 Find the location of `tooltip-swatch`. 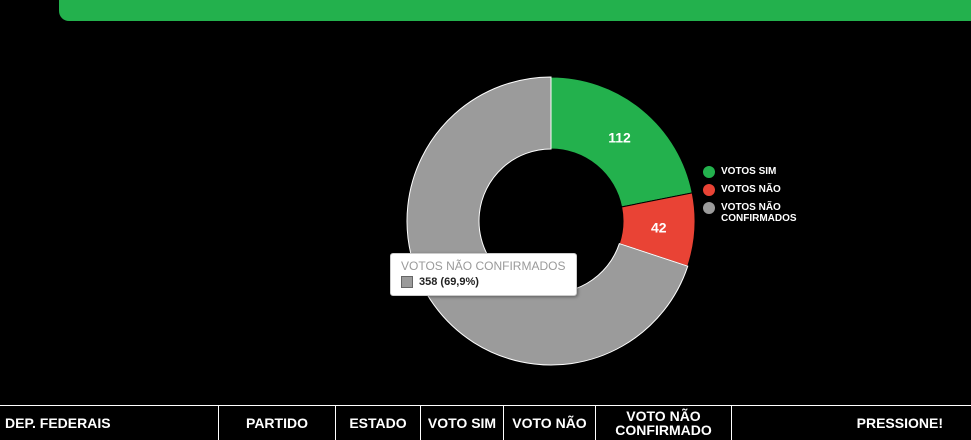

tooltip-swatch is located at coordinates (407, 282).